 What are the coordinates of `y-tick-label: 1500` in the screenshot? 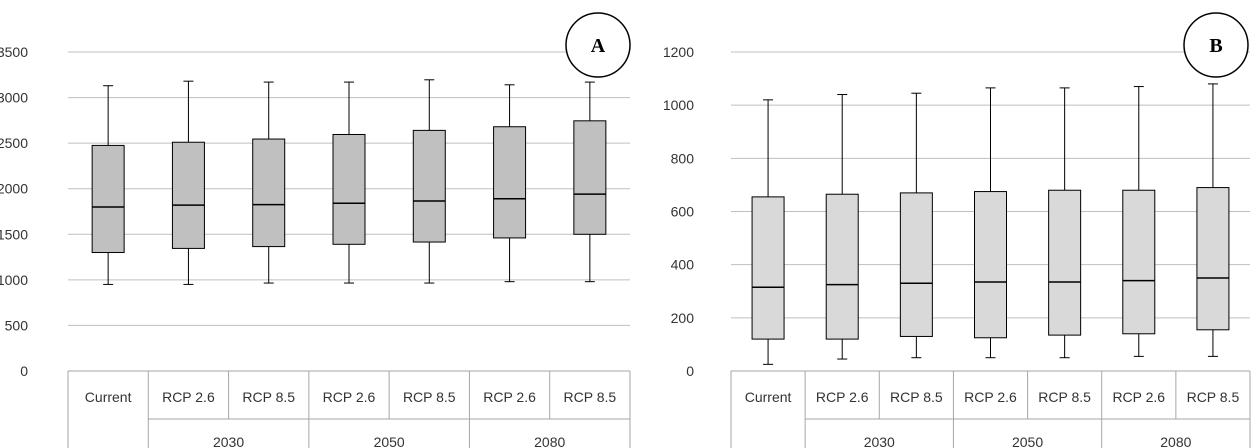 It's located at (14, 234).